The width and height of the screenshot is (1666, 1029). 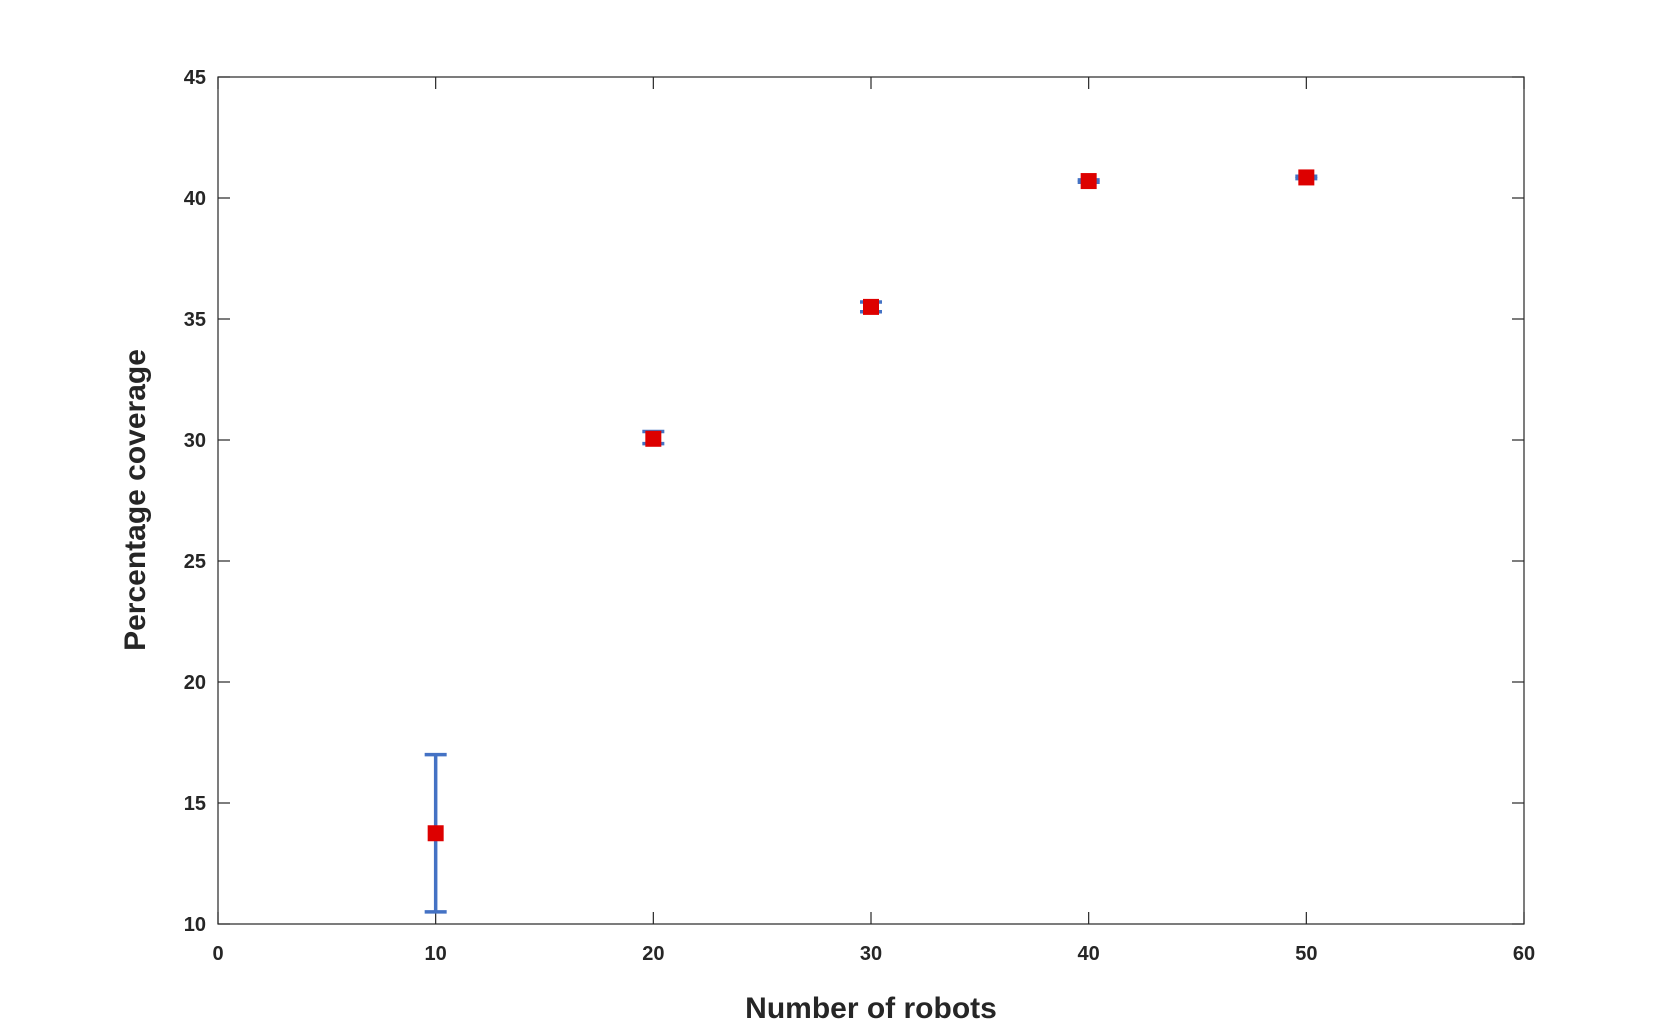 I want to click on y-tick-label: 10, so click(x=195, y=925).